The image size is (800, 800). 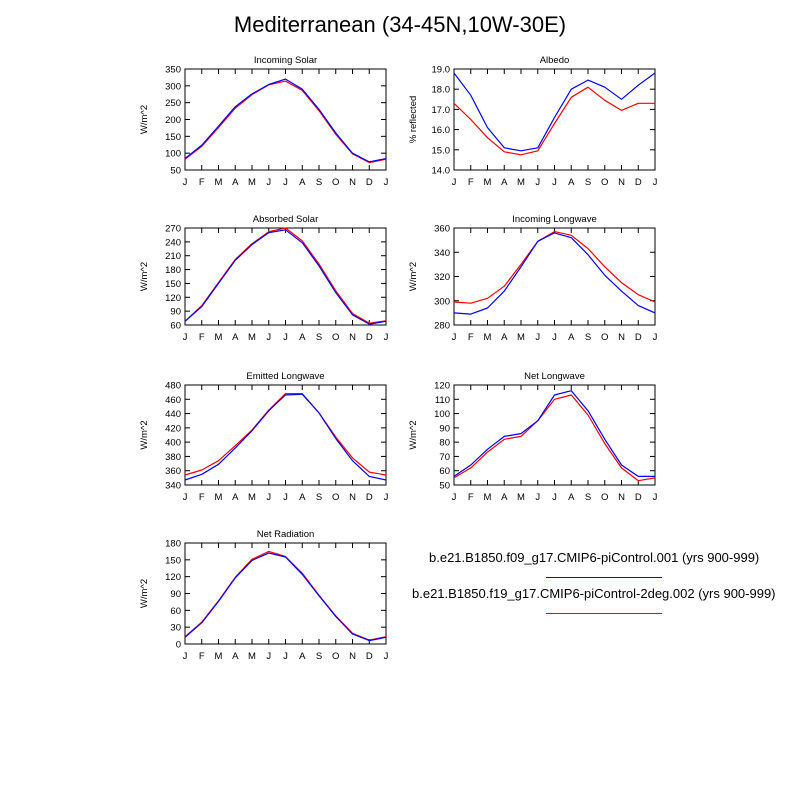 What do you see at coordinates (554, 376) in the screenshot?
I see `chart-title: Net Longwave` at bounding box center [554, 376].